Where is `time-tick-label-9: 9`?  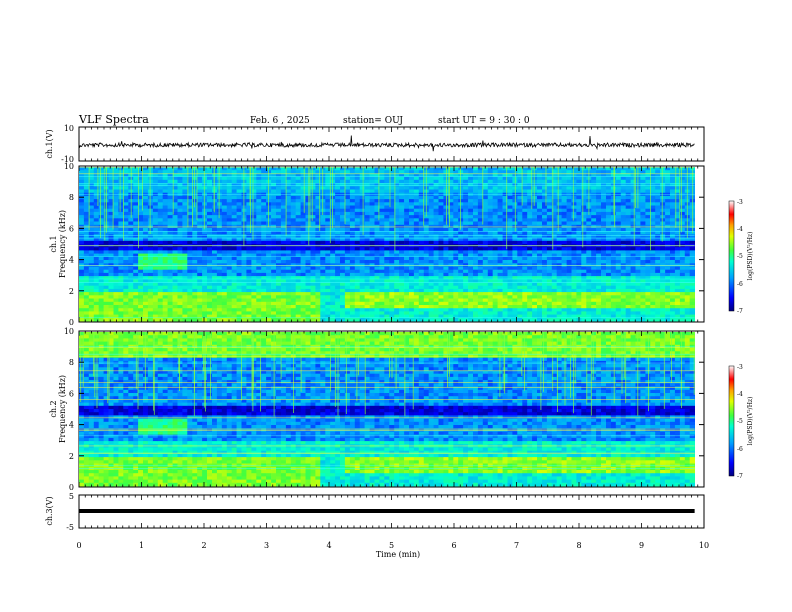
time-tick-label-9: 9 is located at coordinates (641, 545).